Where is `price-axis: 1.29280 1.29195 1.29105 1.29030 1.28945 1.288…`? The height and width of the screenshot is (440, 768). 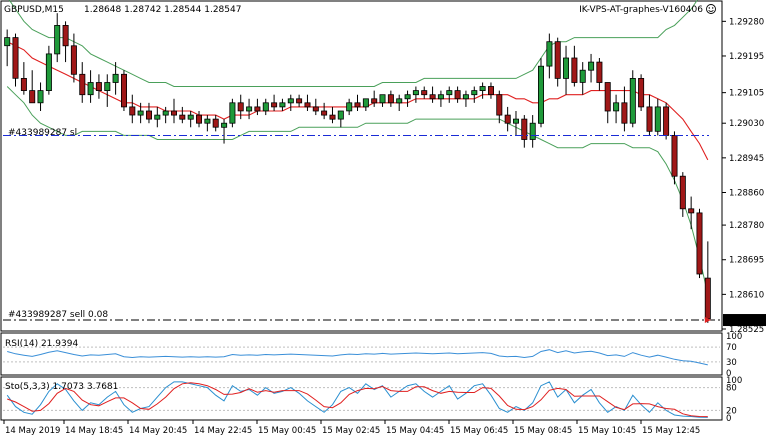 price-axis: 1.29280 1.29195 1.29105 1.29030 1.28945 1.288… is located at coordinates (744, 176).